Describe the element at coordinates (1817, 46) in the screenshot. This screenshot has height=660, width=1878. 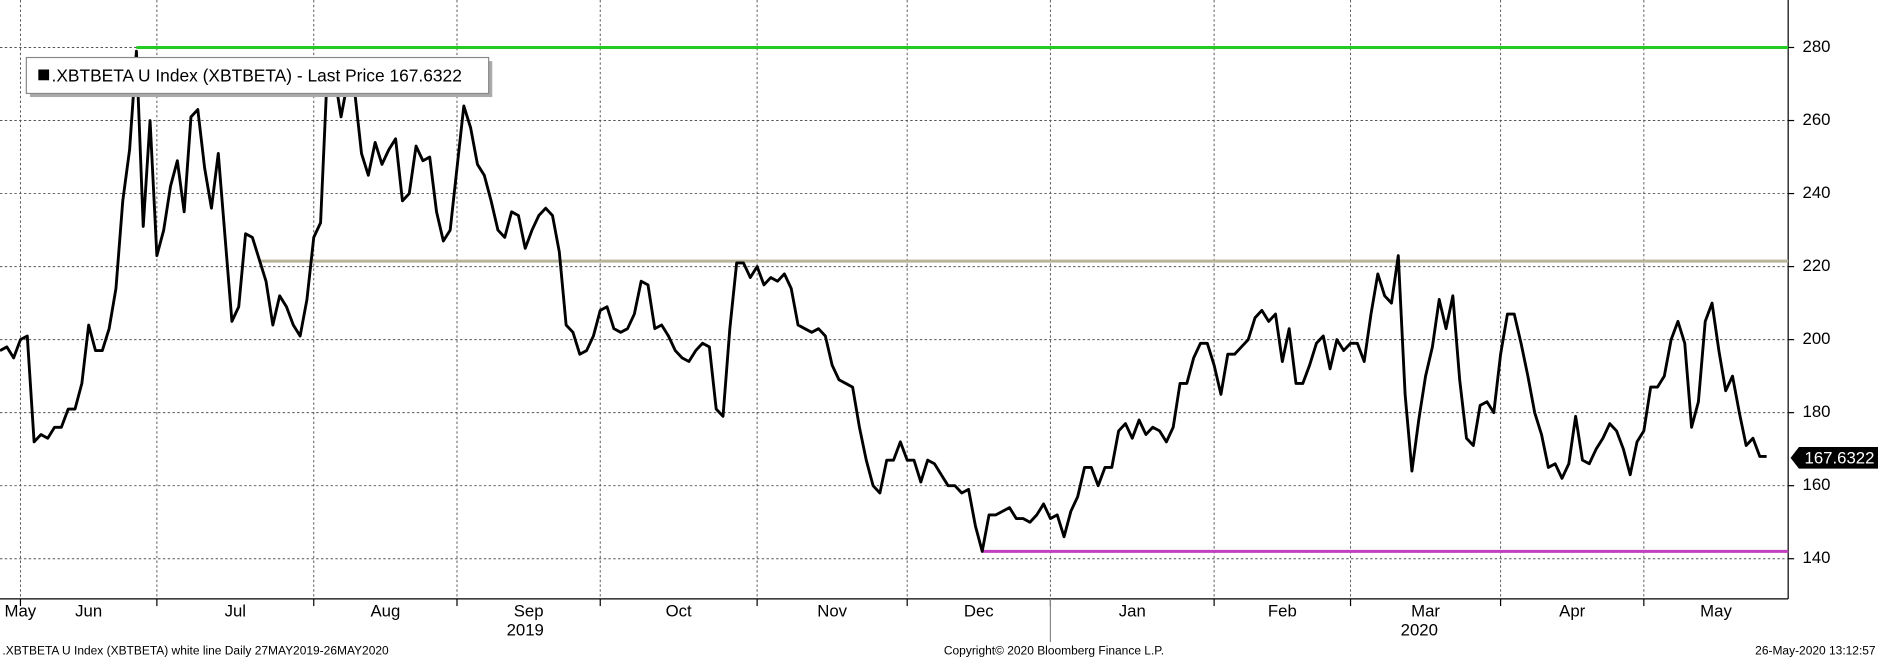
I see `y-tick-label: 280` at that location.